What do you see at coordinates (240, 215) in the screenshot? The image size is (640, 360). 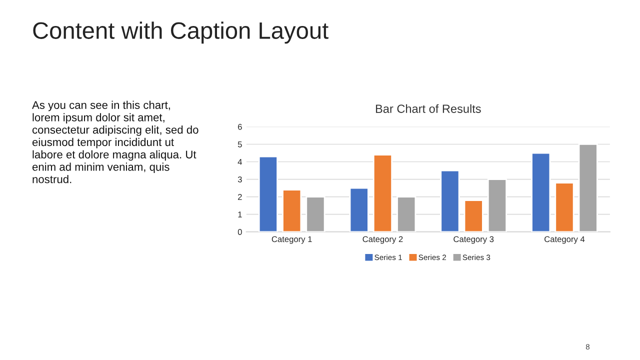 I see `y-tick-label: 1` at bounding box center [240, 215].